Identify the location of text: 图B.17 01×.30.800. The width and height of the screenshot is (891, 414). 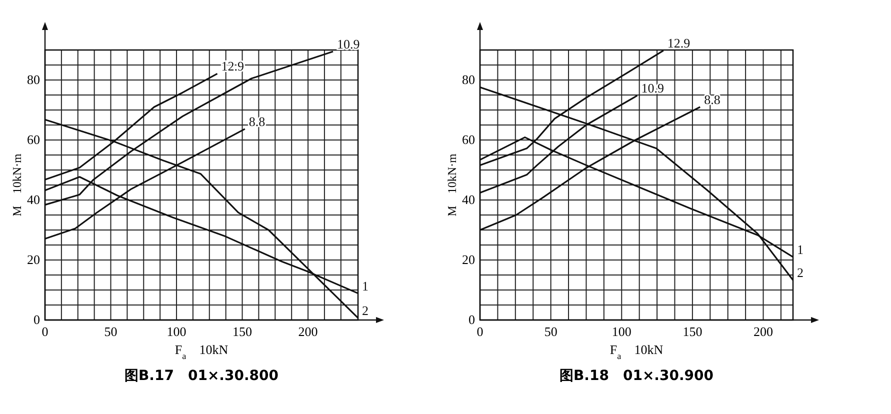
(201, 376).